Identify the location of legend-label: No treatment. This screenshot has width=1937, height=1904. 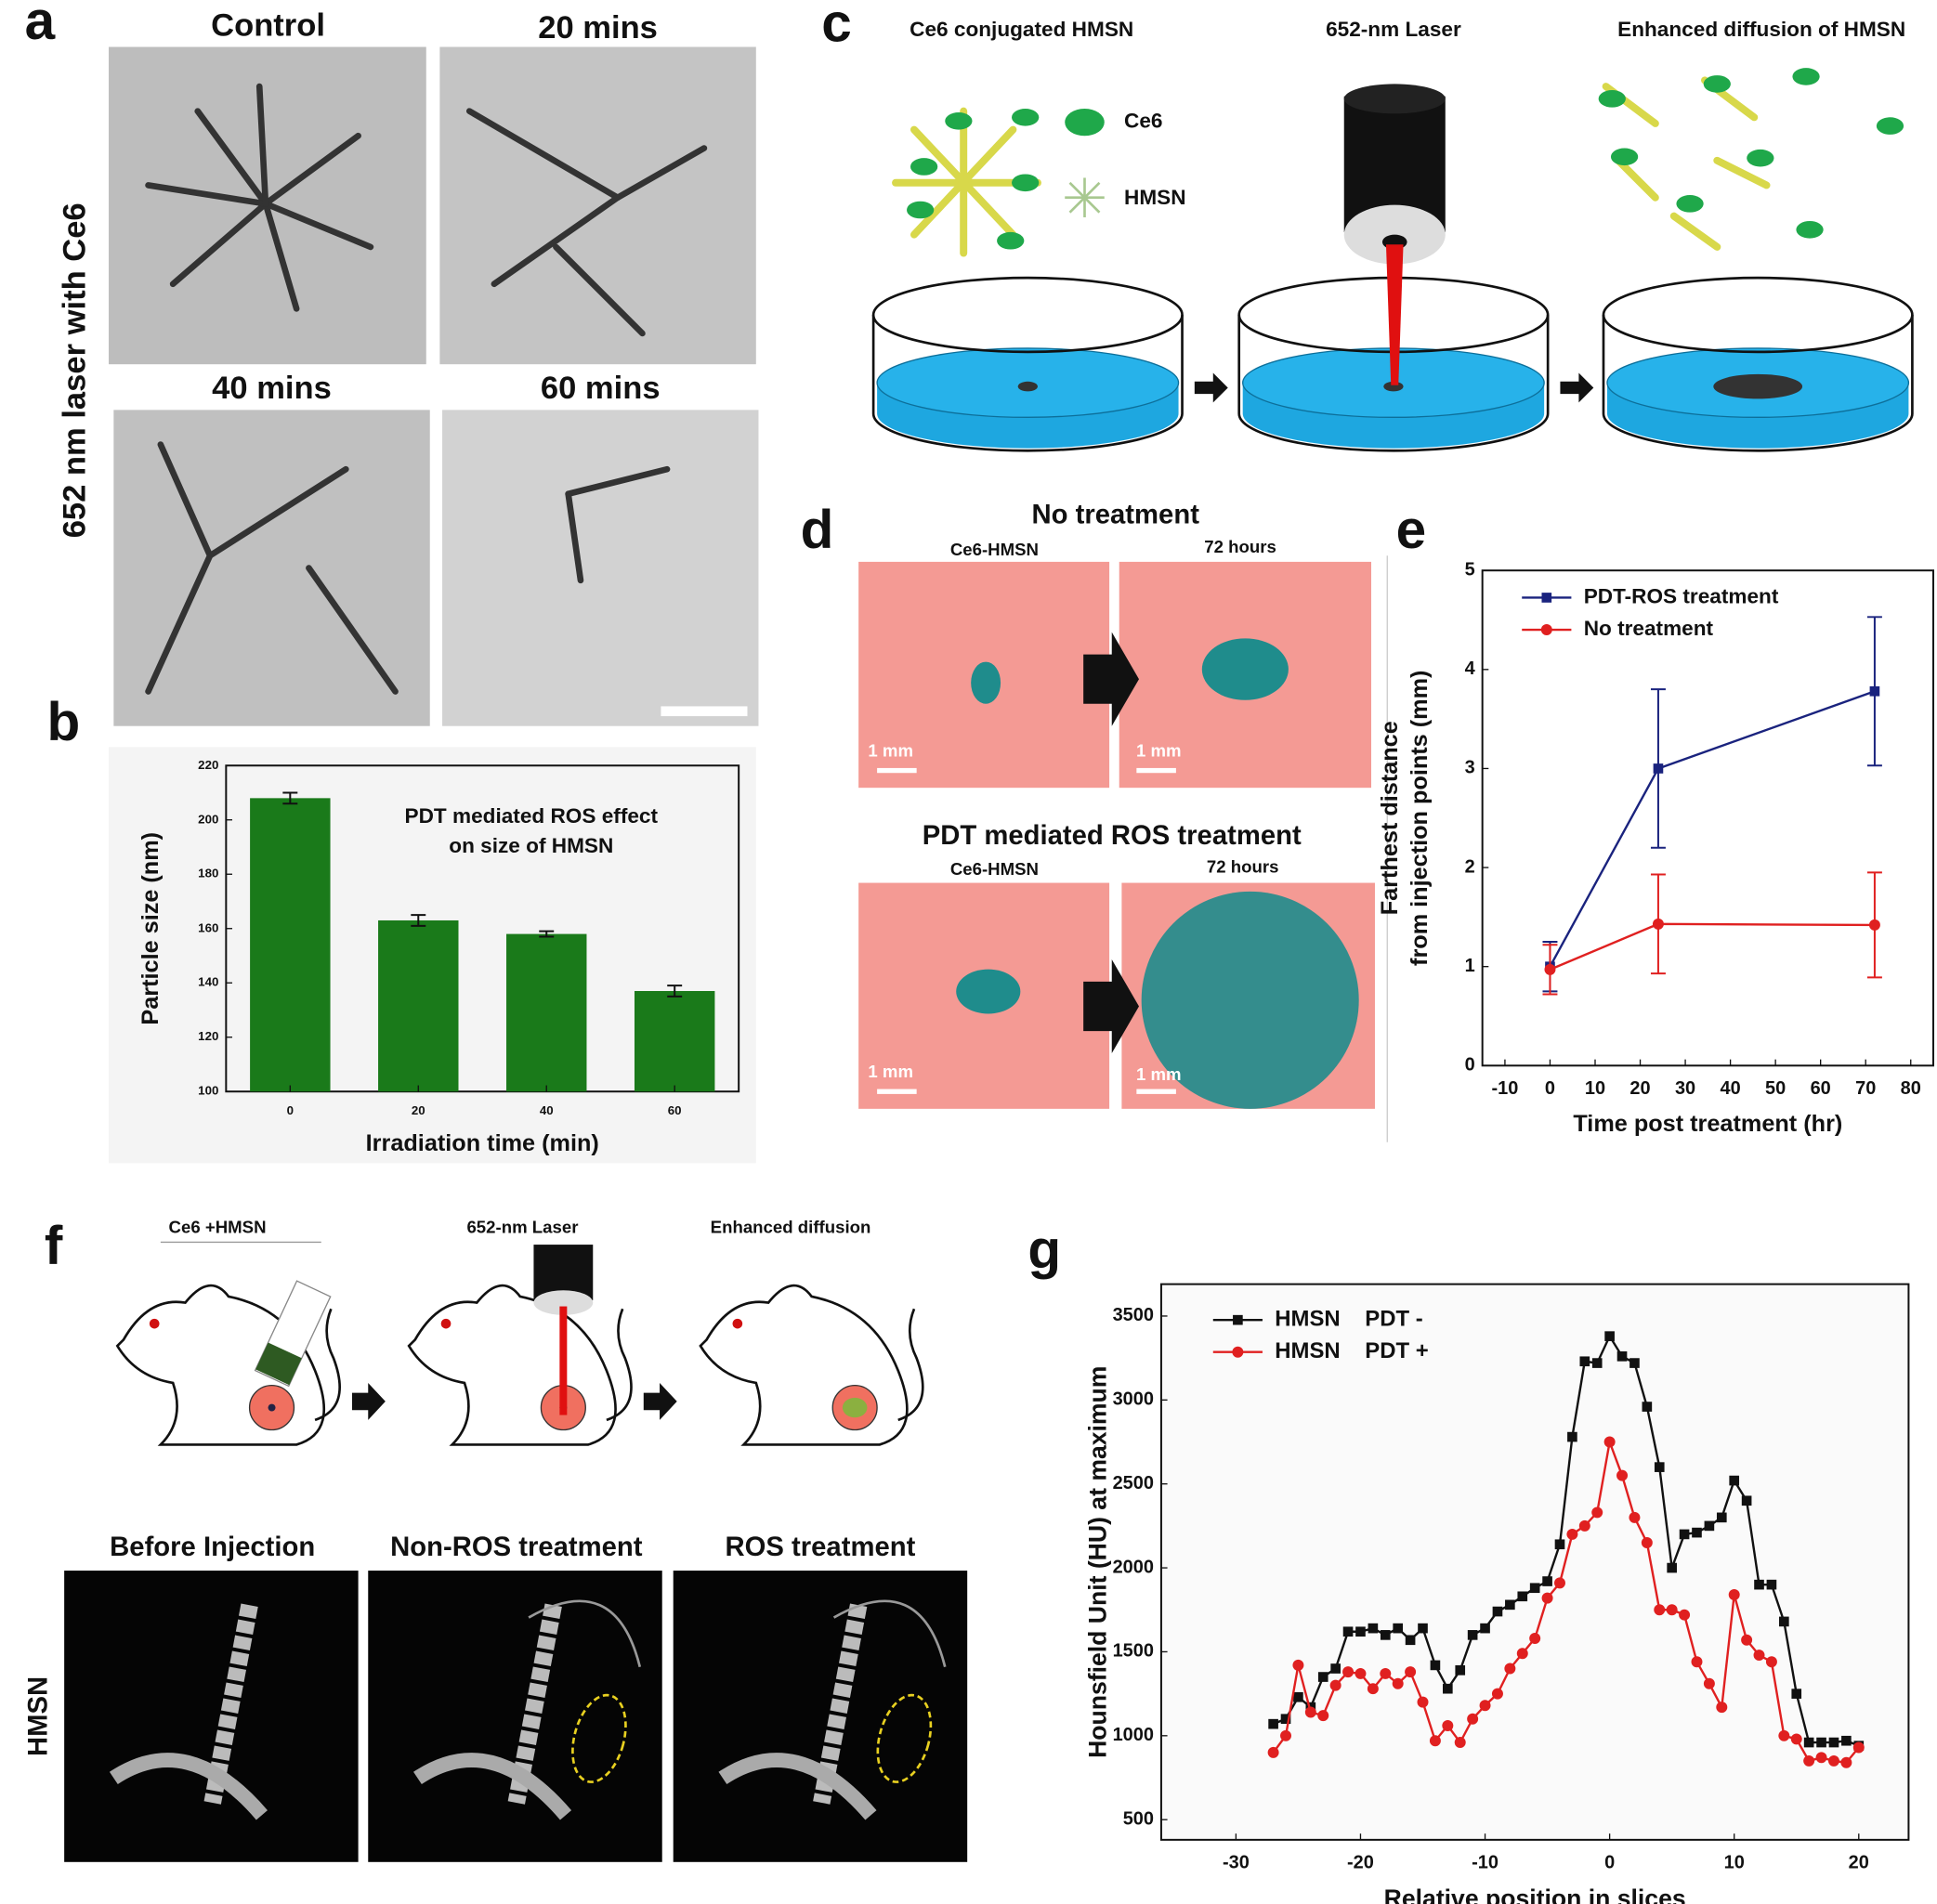
(1649, 628).